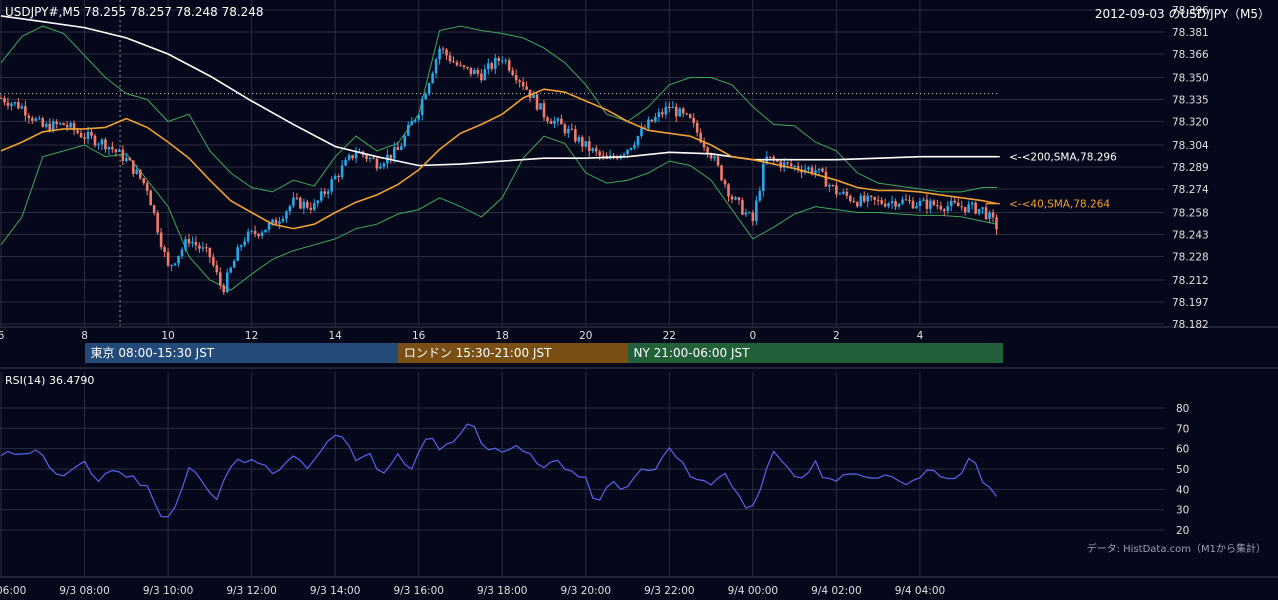  Describe the element at coordinates (1190, 55) in the screenshot. I see `price-tick-label: 78.366` at that location.